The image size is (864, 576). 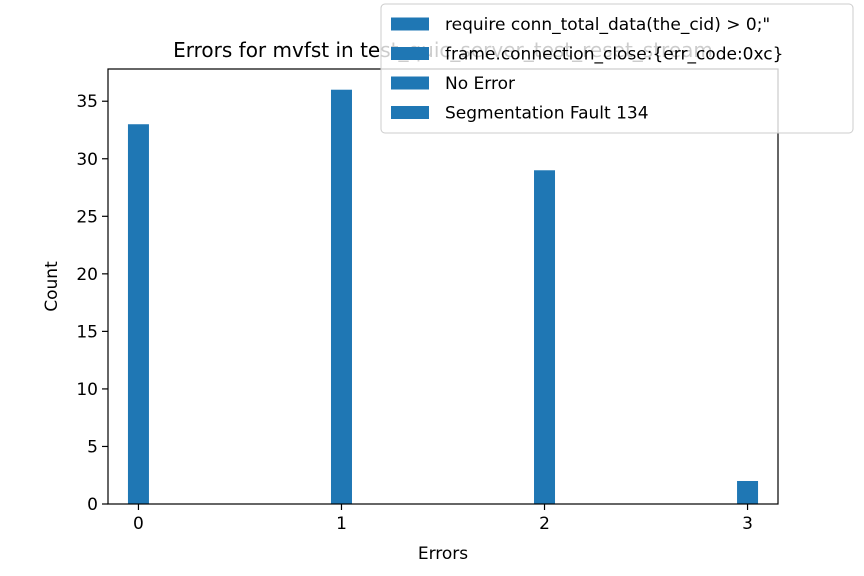 I want to click on y-tick-label: 10, so click(x=87, y=390).